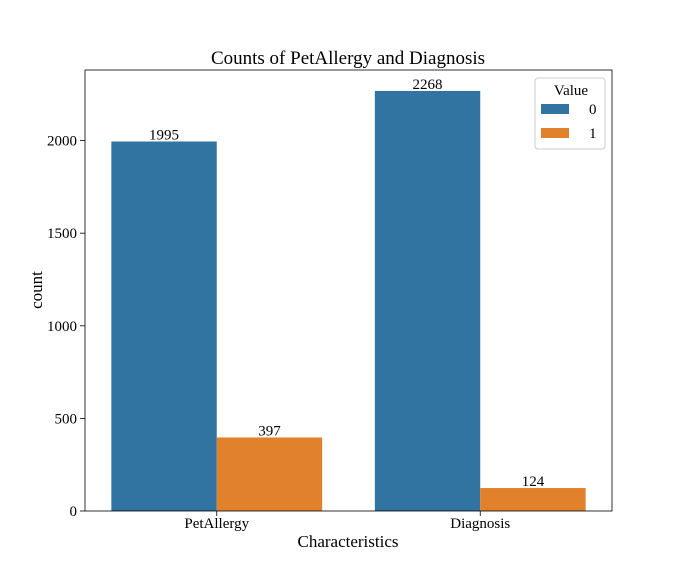  What do you see at coordinates (428, 85) in the screenshot?
I see `data-label: 2268` at bounding box center [428, 85].